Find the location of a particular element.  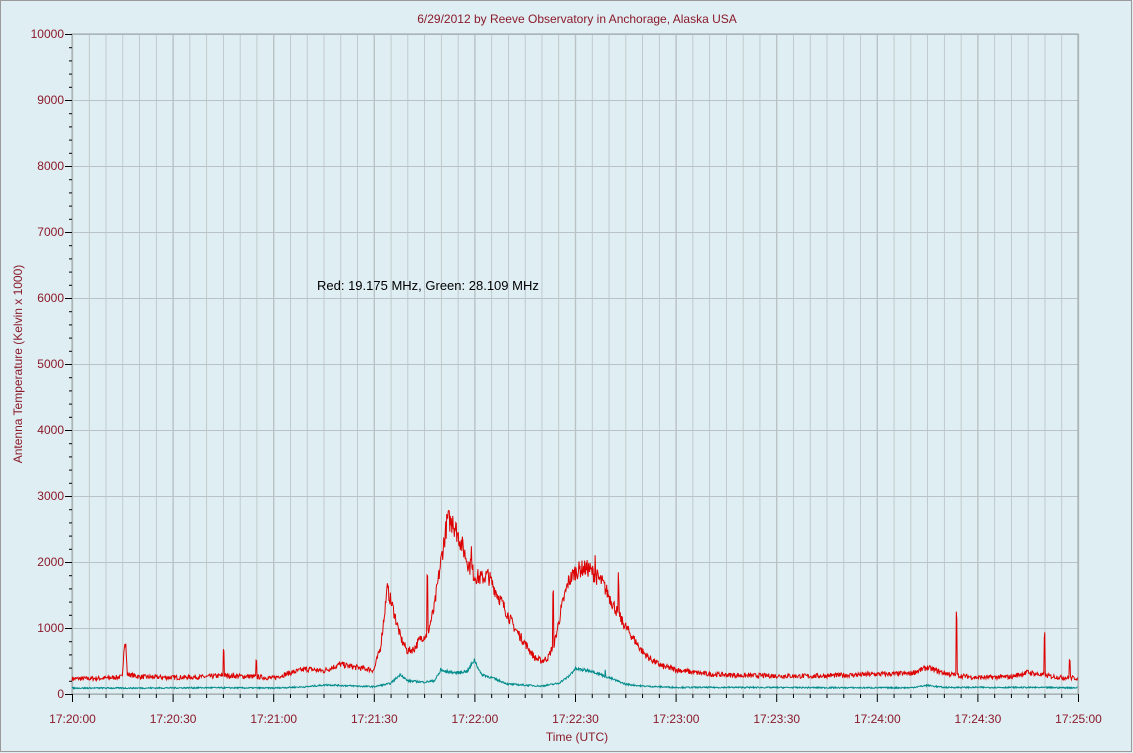

x-tick-label: 17:21:30 is located at coordinates (374, 719).